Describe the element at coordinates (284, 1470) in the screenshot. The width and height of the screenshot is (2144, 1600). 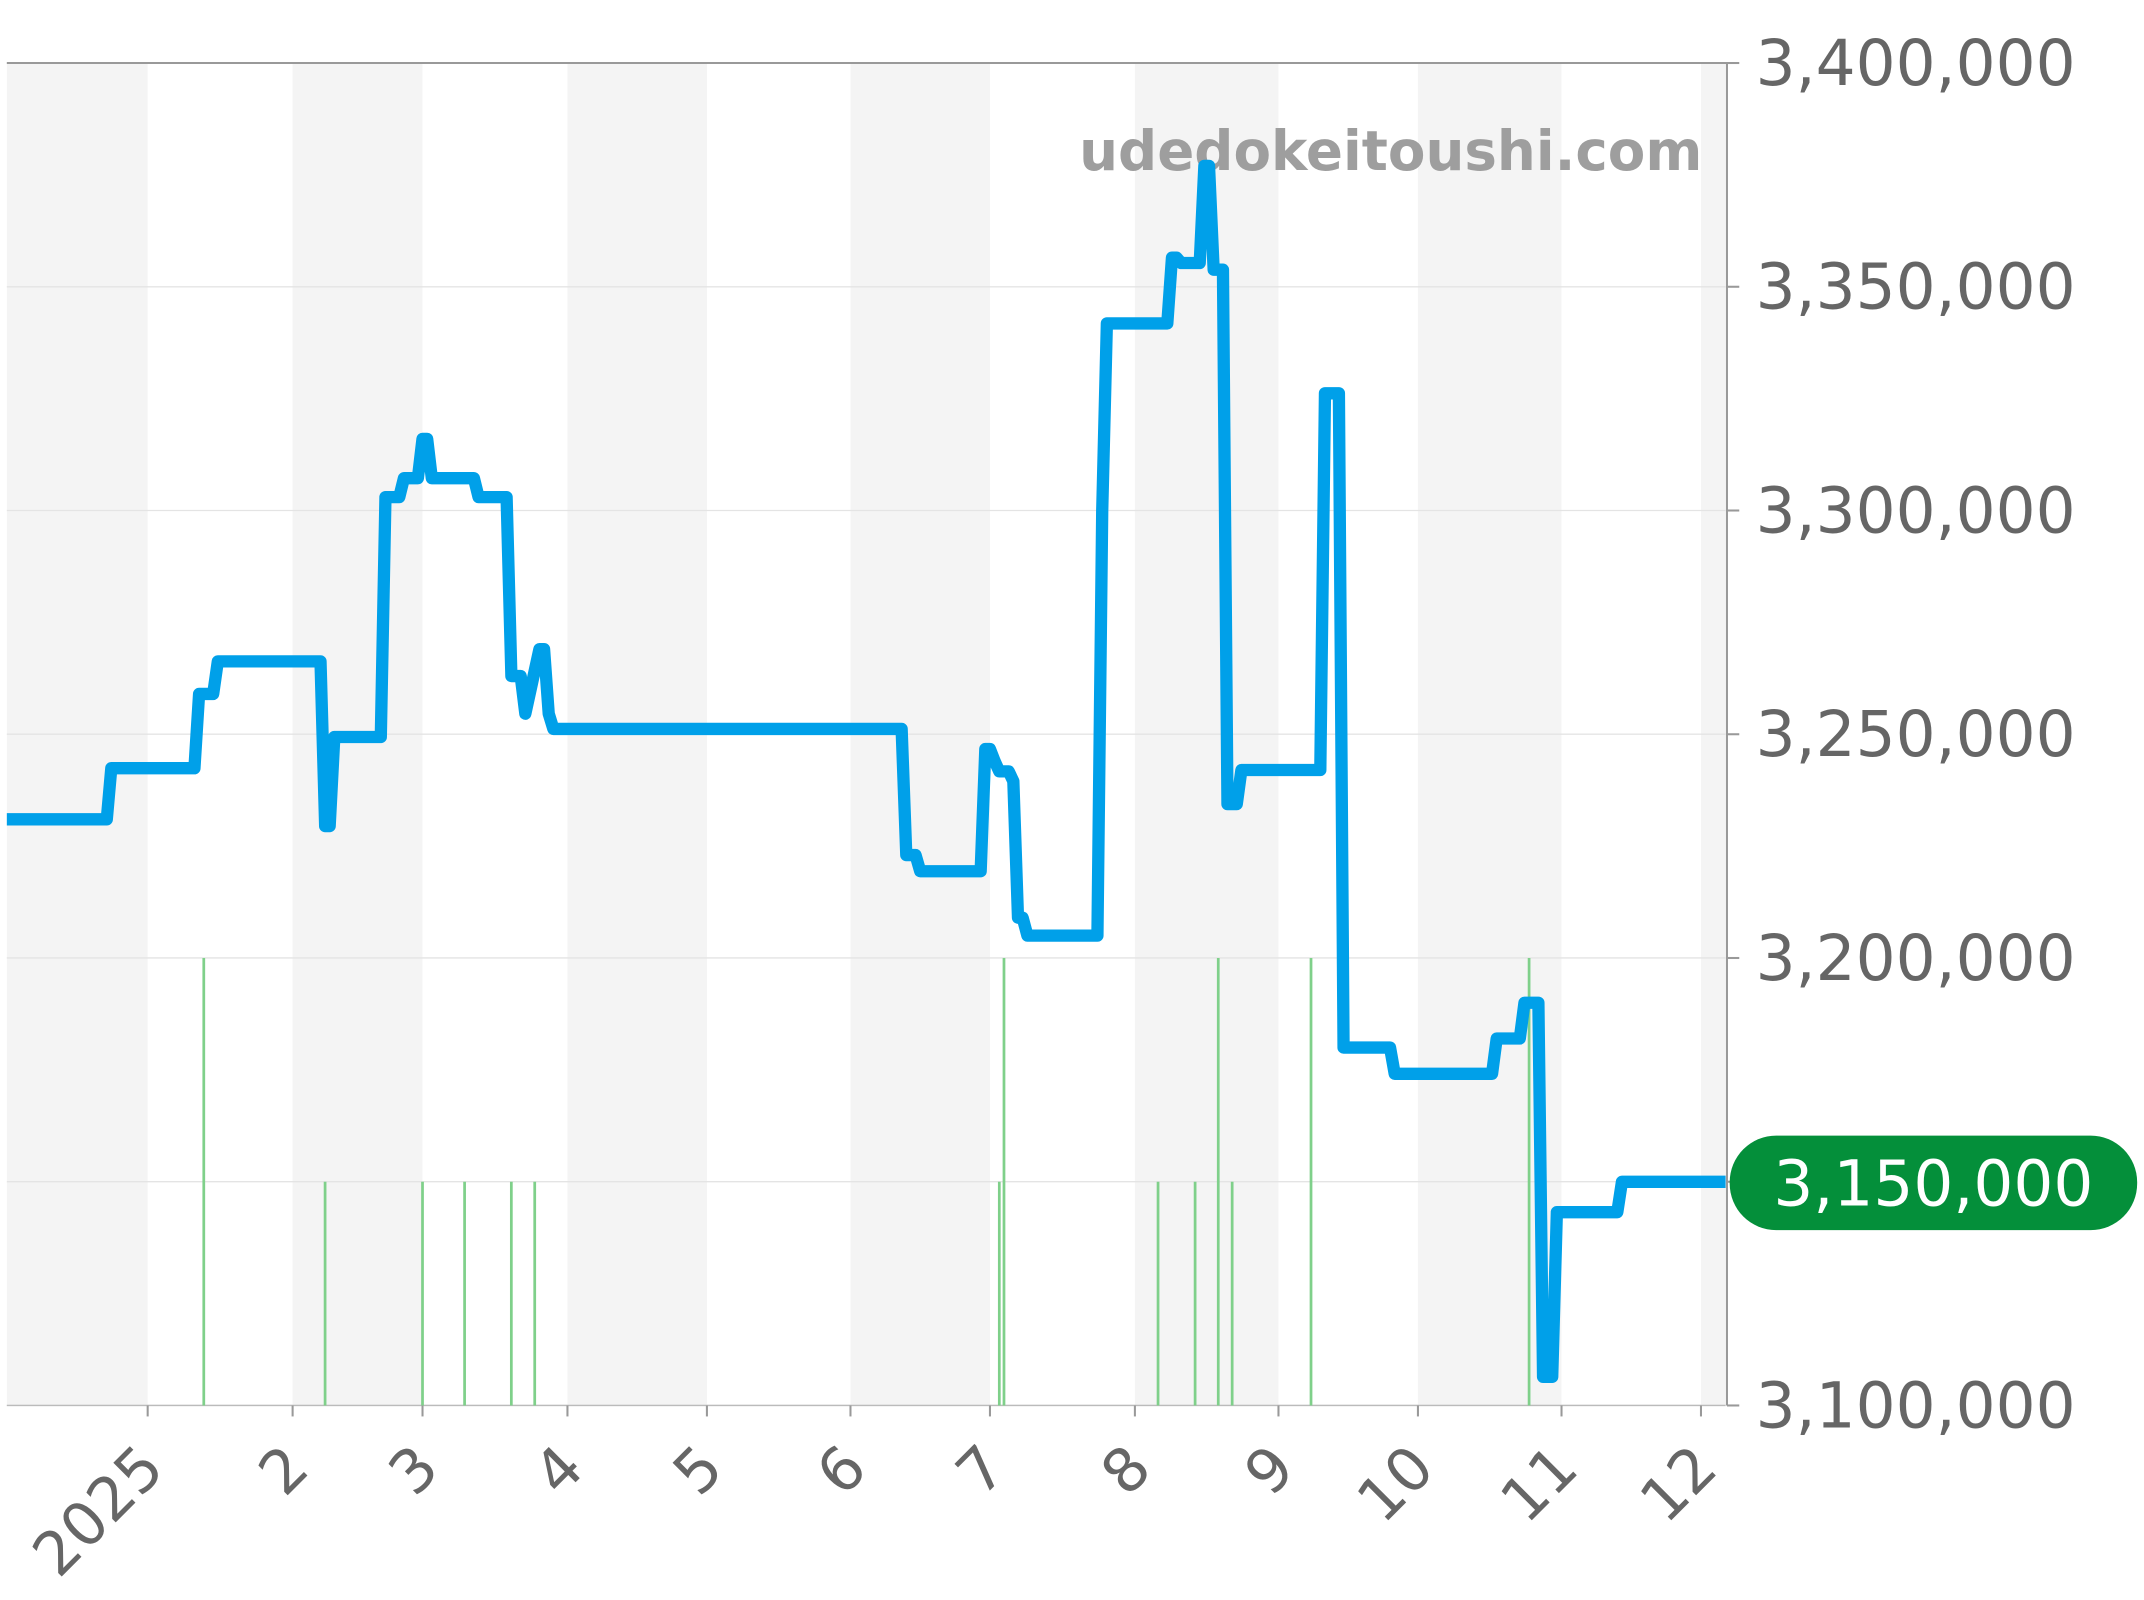
I see `x-tick-label: 2` at that location.